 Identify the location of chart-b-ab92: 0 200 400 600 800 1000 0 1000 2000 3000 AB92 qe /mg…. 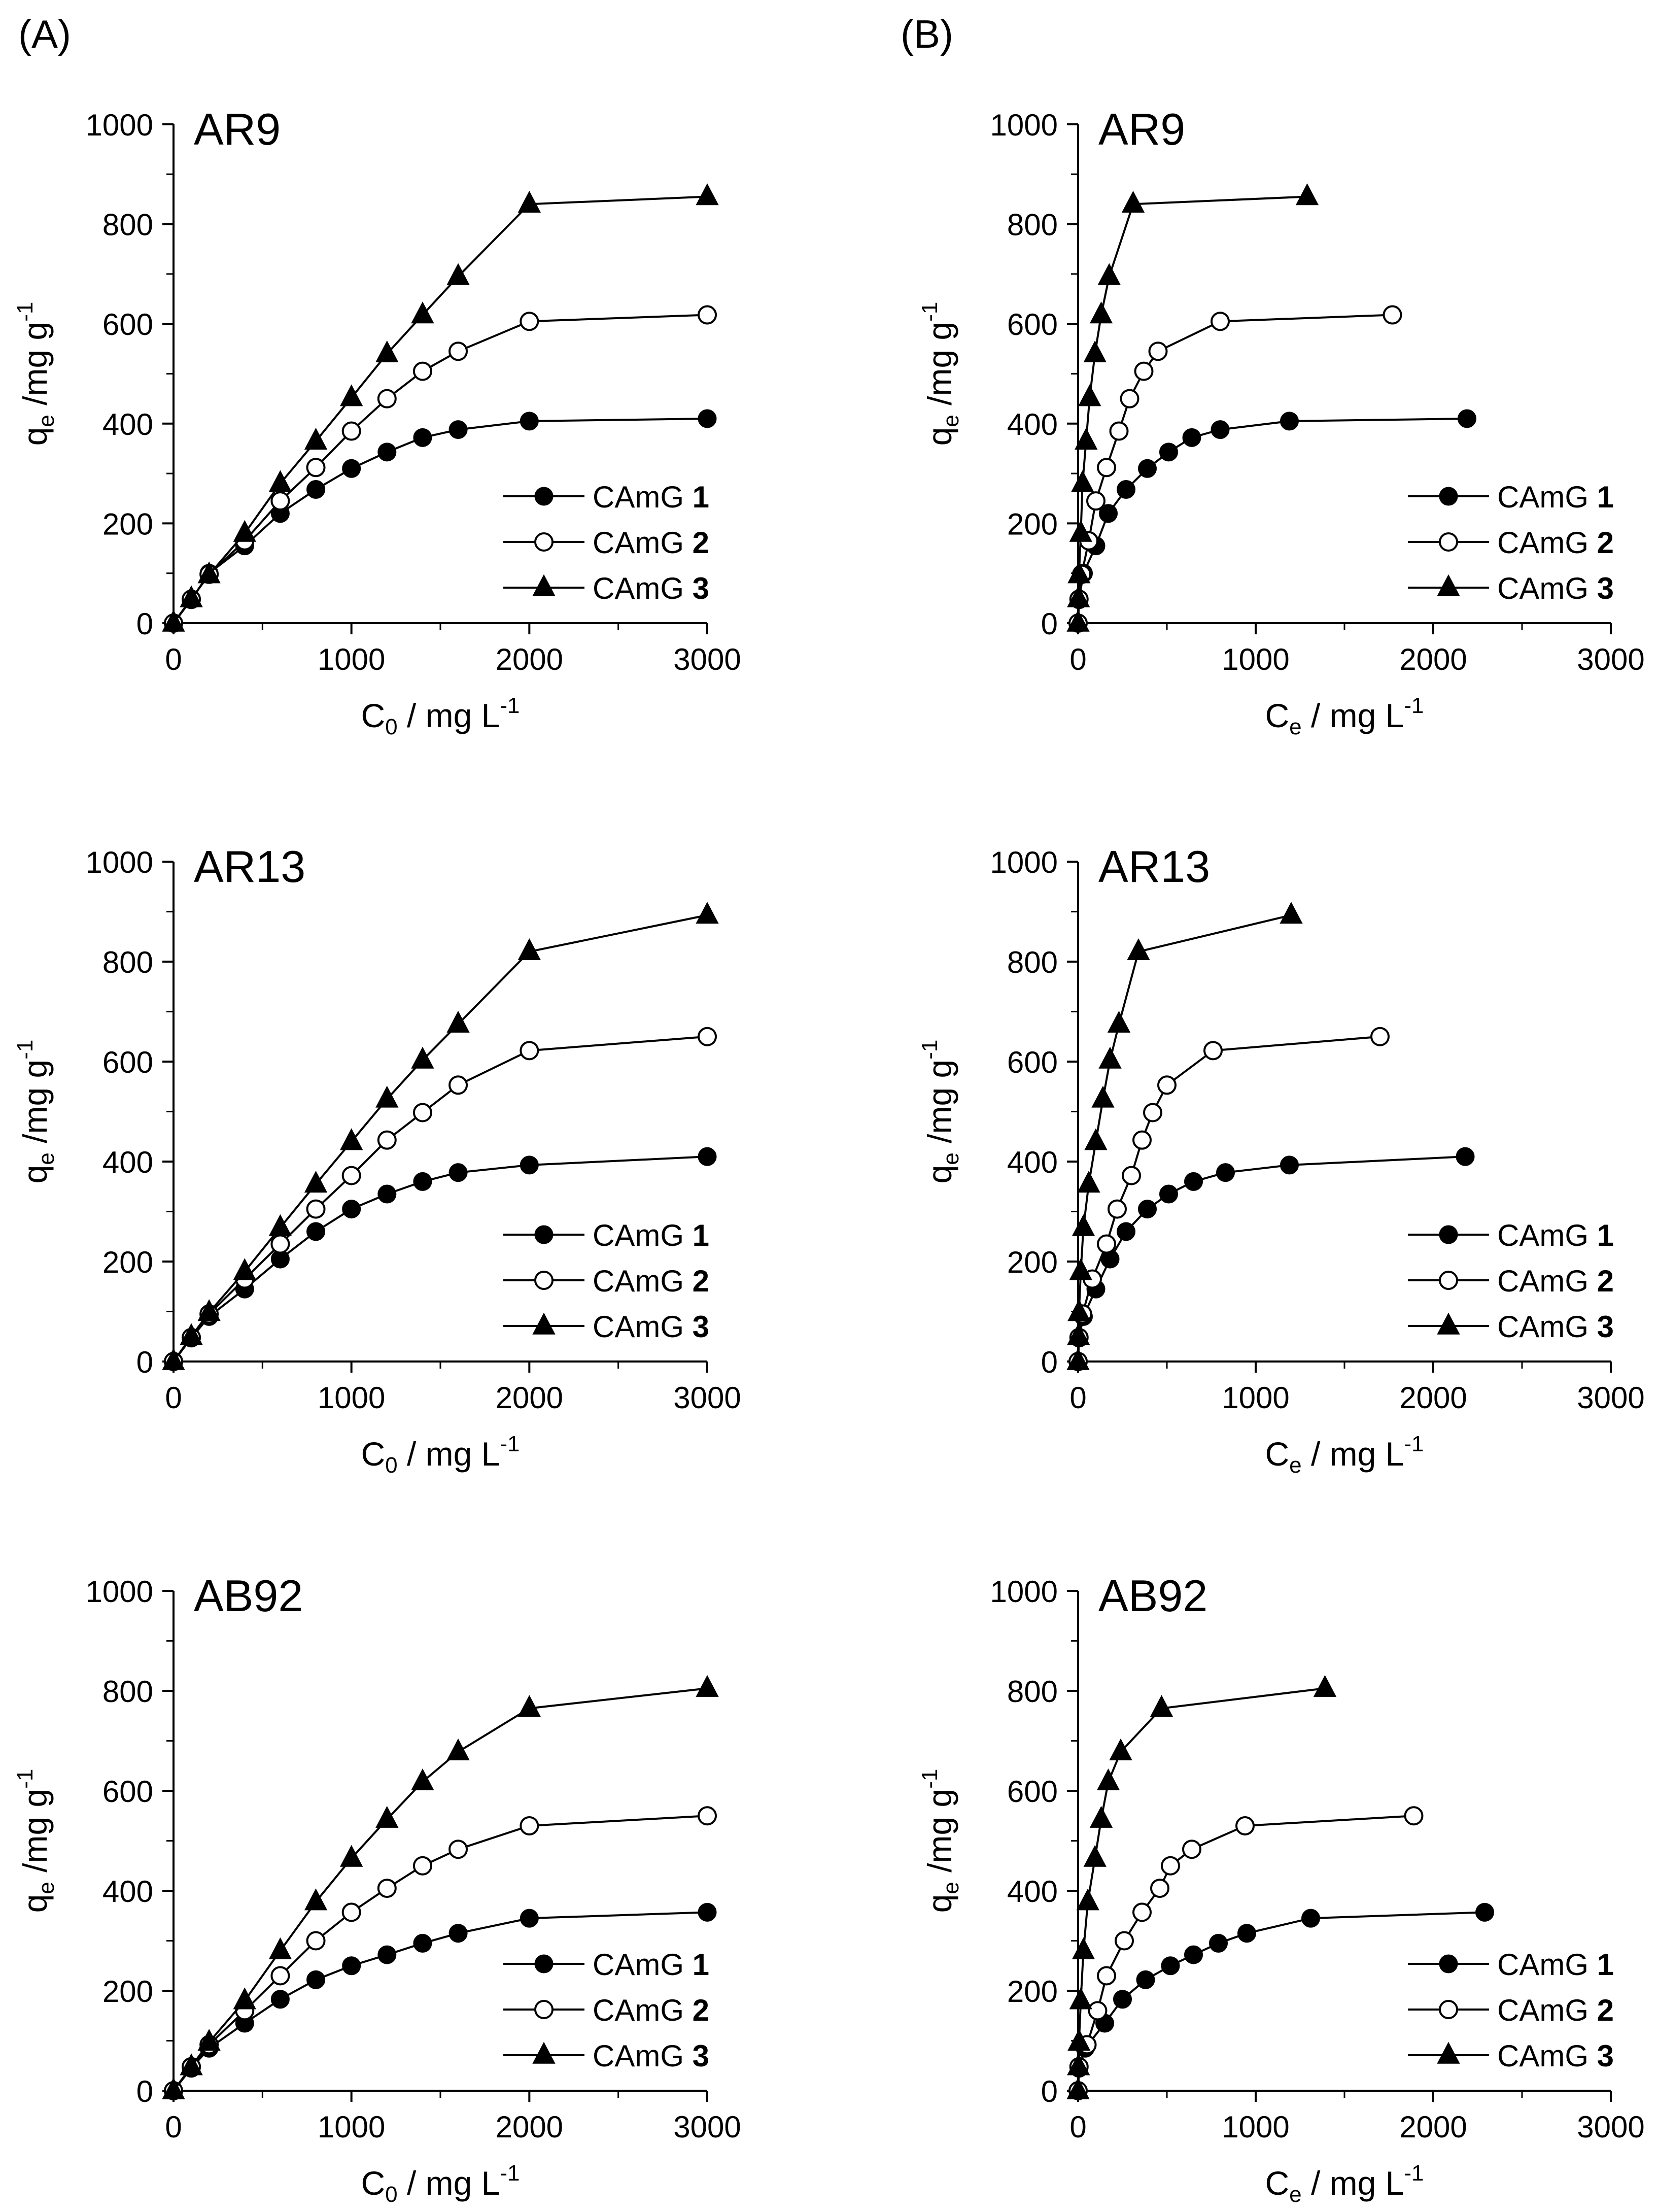
(1281, 1889).